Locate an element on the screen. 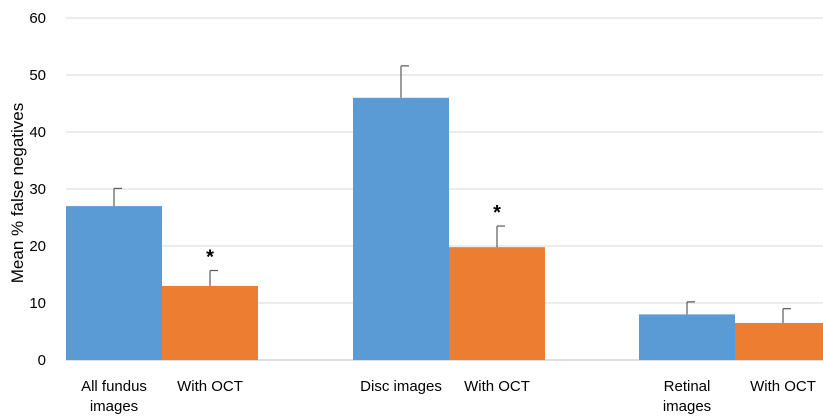 The width and height of the screenshot is (823, 418). y-tick-label: 0 is located at coordinates (42, 360).